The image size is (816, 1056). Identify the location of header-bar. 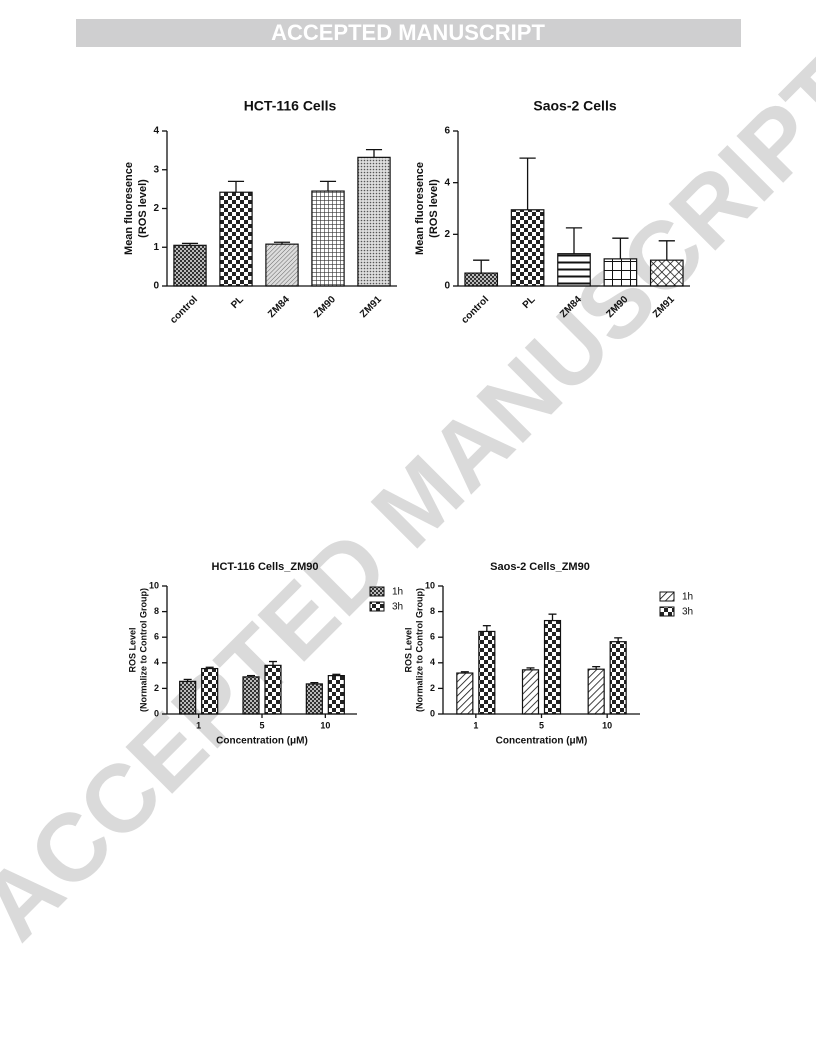
(408, 33).